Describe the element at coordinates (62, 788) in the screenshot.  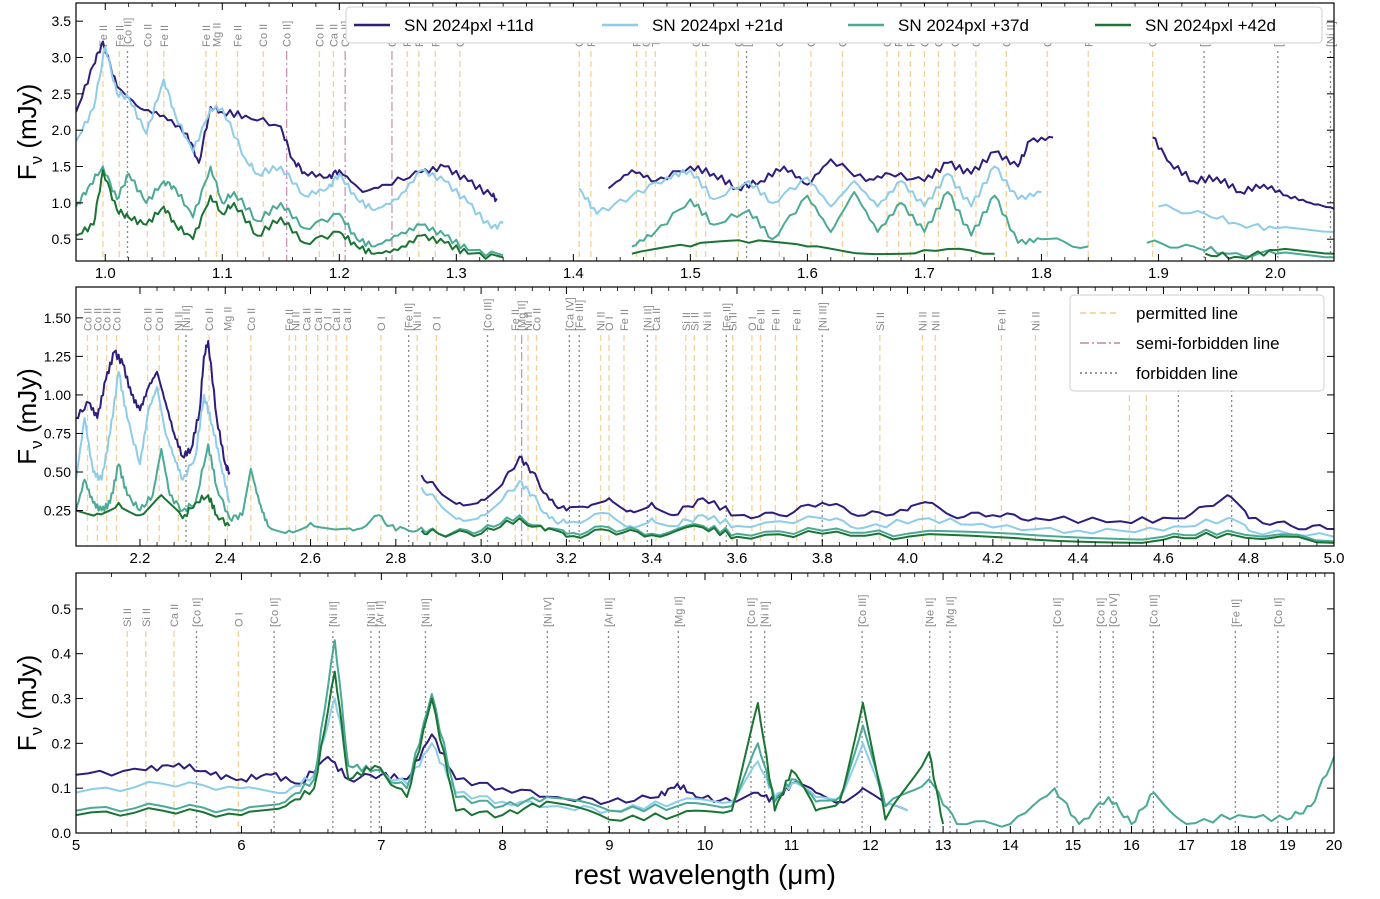
I see `y-tick-label: 0.1` at that location.